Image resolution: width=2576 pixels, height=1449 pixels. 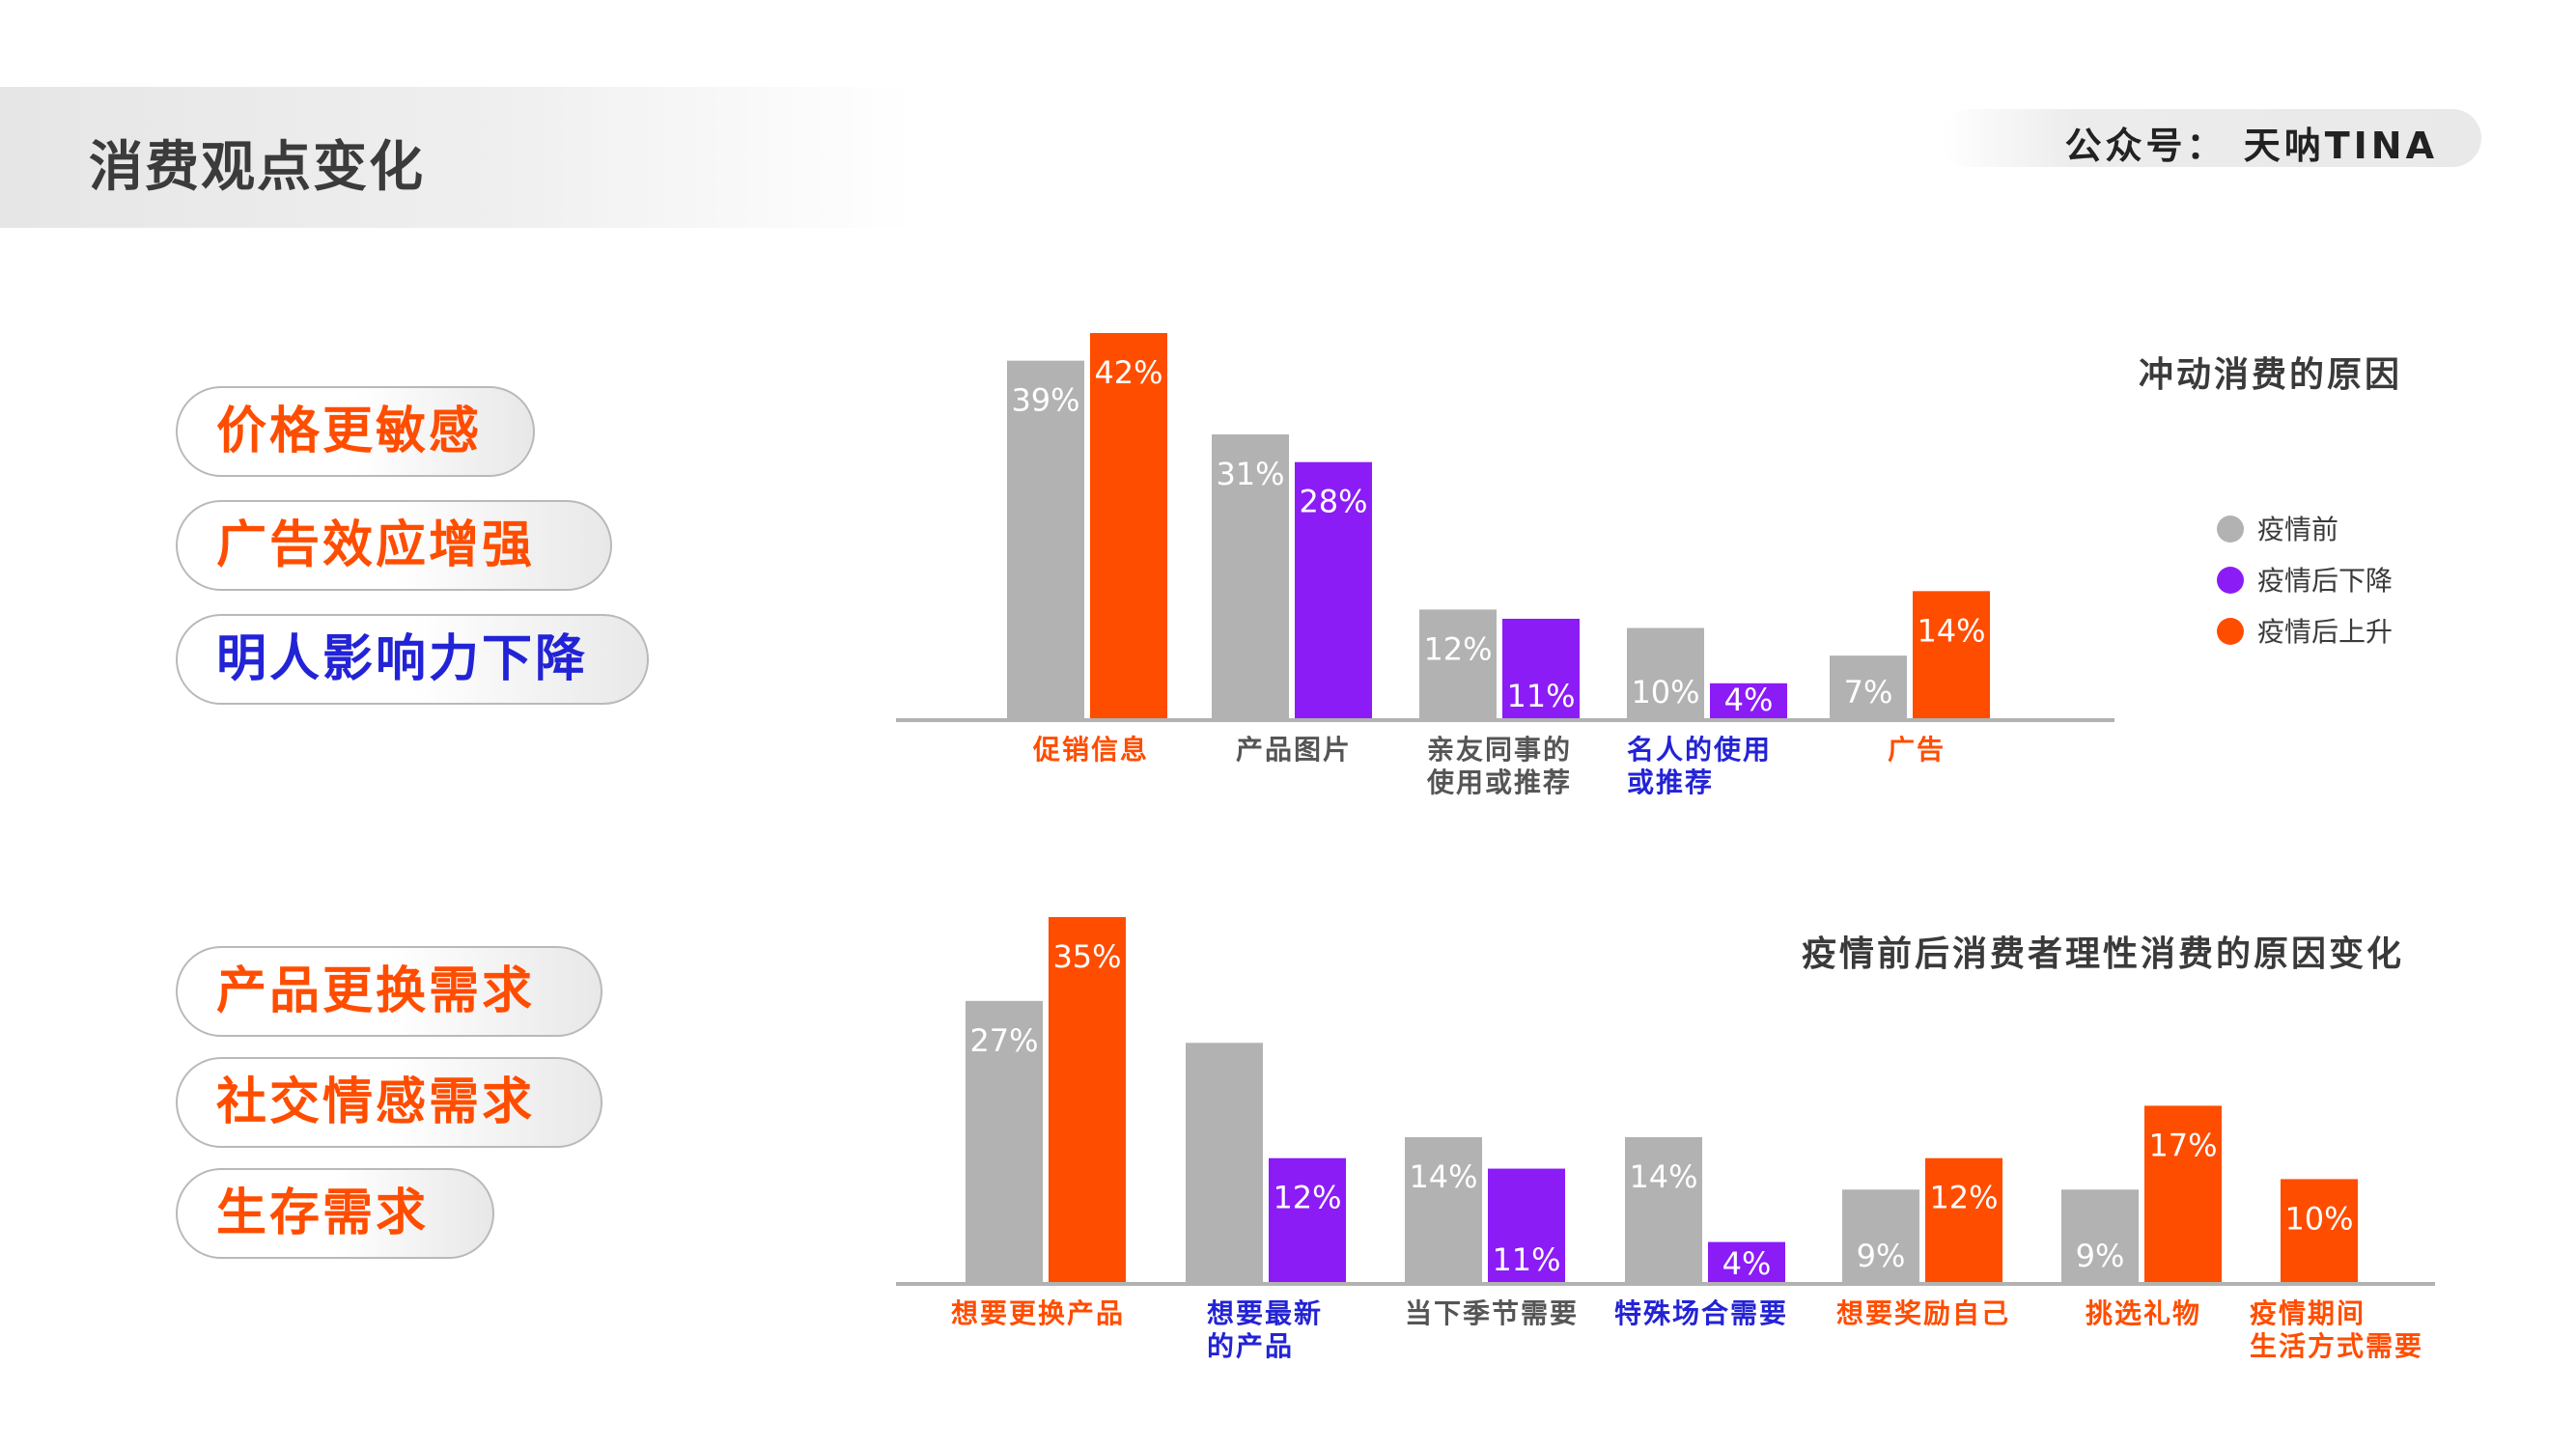 I want to click on bar-before-label: 39%, so click(x=1045, y=400).